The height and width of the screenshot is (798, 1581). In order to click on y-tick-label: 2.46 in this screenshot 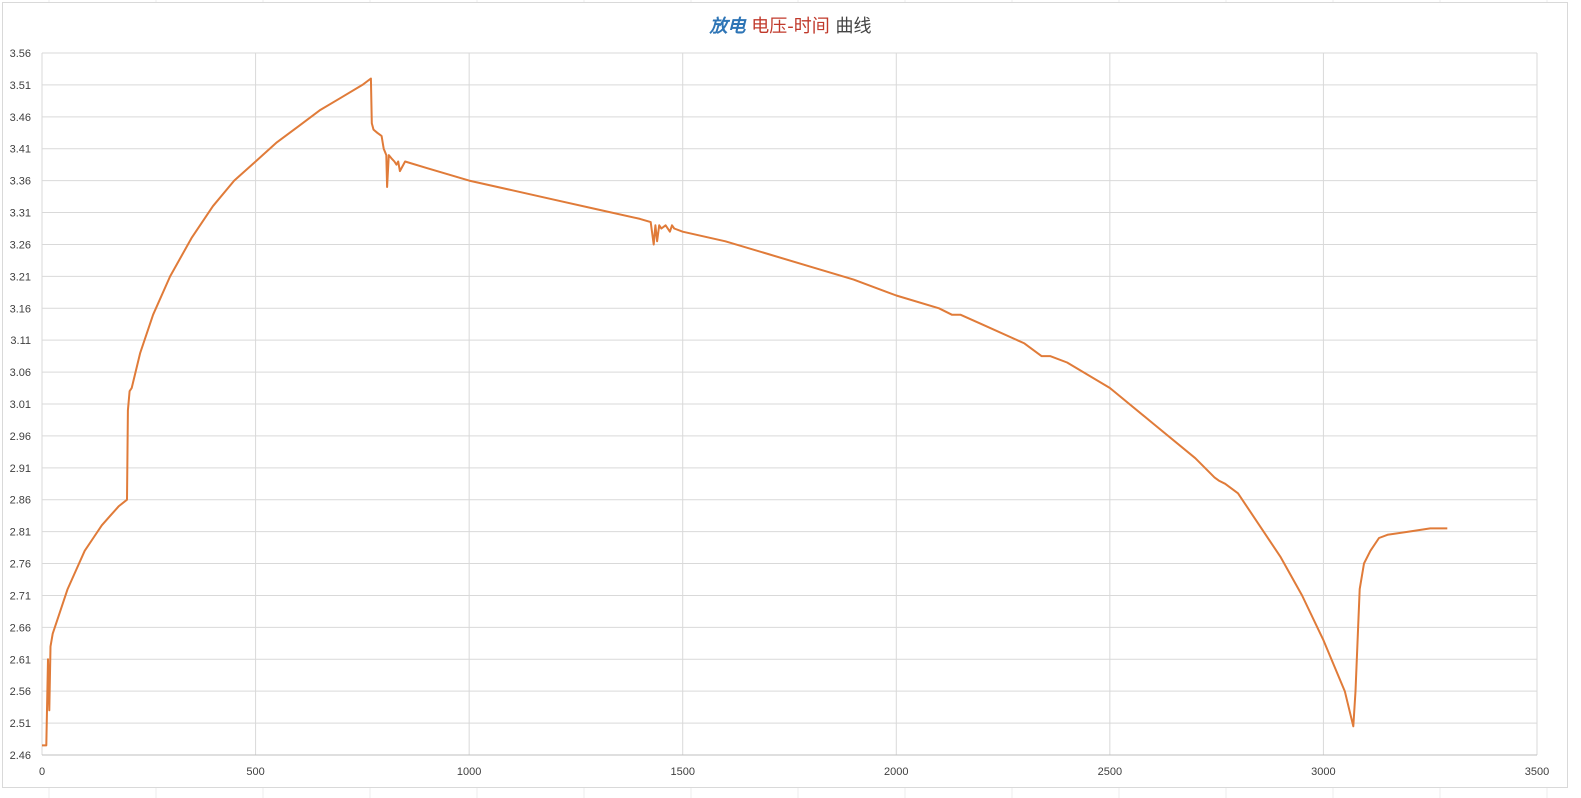, I will do `click(20, 756)`.